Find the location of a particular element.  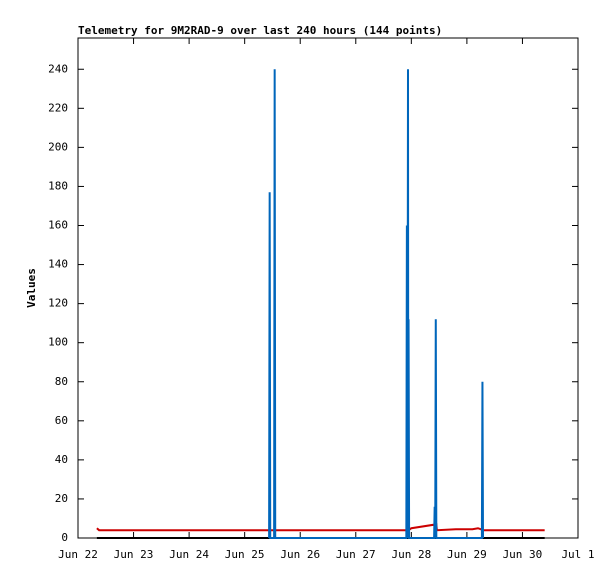

x-tick-label: Jun 24 is located at coordinates (189, 554).